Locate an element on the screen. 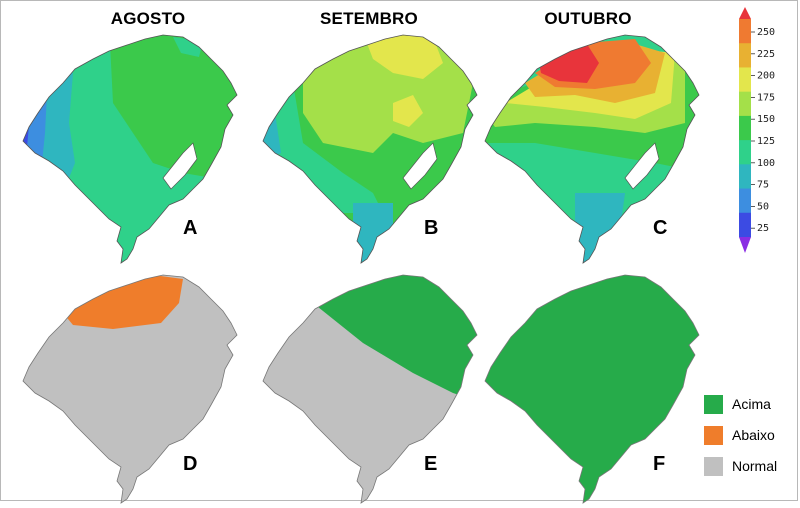 Image resolution: width=800 pixels, height=508 pixels. legend-item-normal: Normal is located at coordinates (751, 466).